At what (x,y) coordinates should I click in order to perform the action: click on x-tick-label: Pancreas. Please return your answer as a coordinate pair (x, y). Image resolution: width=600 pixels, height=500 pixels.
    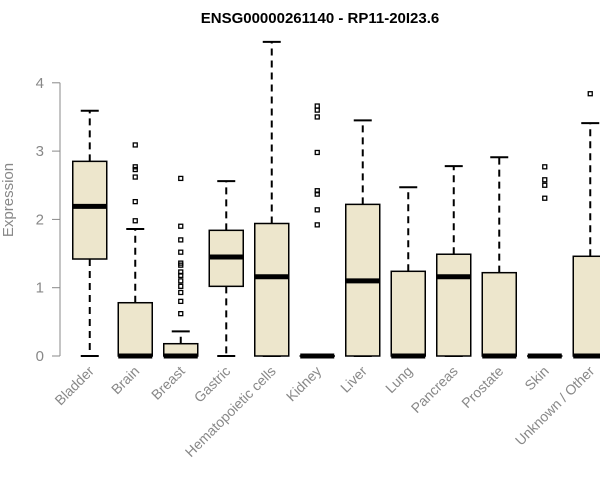
    Looking at the image, I should click on (434, 389).